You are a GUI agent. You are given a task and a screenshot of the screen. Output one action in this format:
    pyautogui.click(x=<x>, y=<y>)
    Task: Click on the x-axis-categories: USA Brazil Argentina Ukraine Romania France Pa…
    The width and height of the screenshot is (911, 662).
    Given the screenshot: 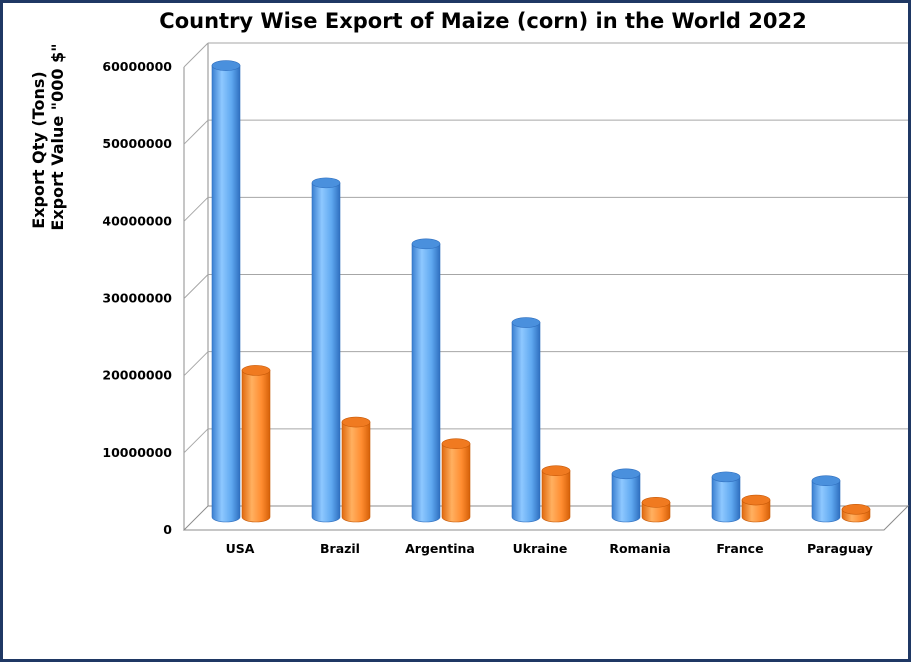 What is the action you would take?
    pyautogui.click(x=549, y=548)
    